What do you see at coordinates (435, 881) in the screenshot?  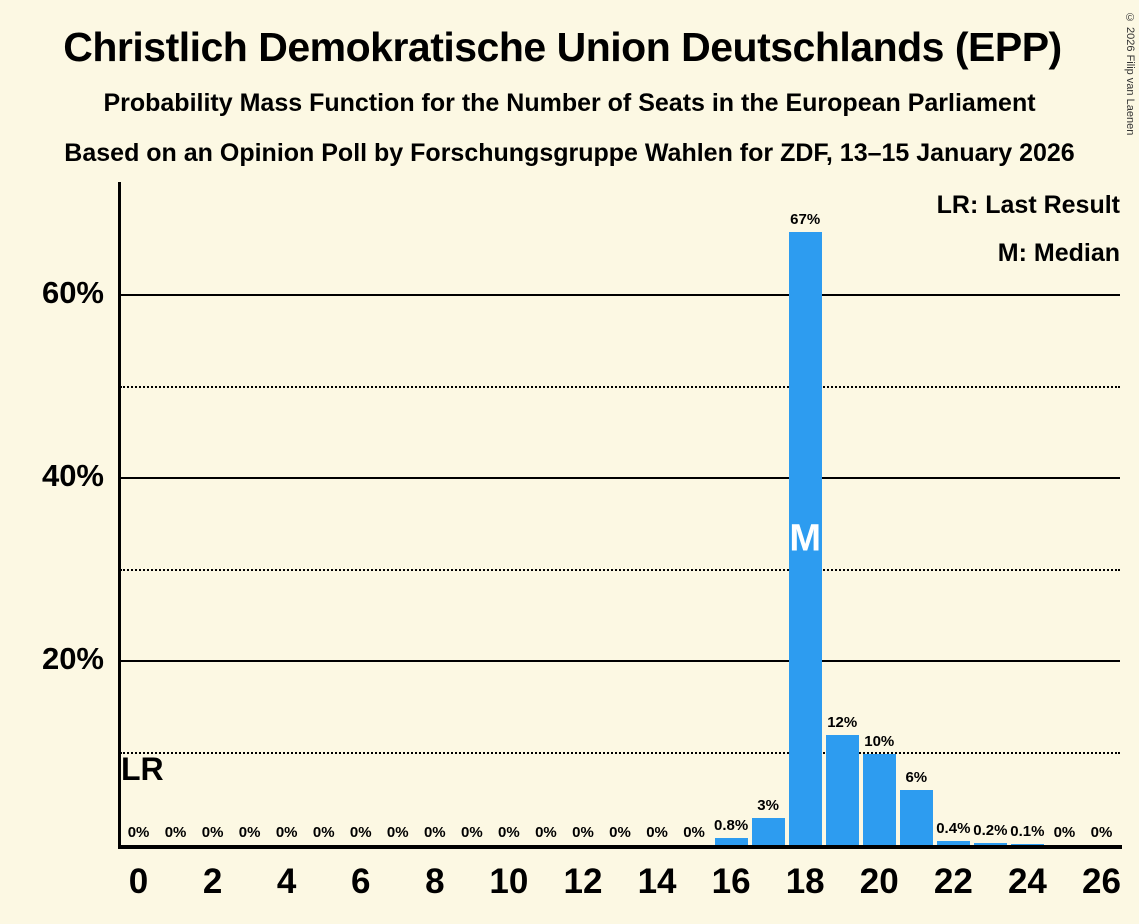 I see `x-axis-label-8: 8` at bounding box center [435, 881].